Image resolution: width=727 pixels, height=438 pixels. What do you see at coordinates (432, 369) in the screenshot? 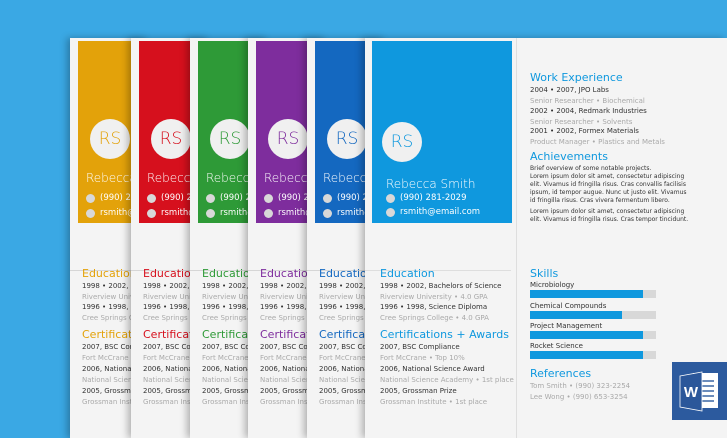
I see `cert-line-2: 2006, National Science Award` at bounding box center [432, 369].